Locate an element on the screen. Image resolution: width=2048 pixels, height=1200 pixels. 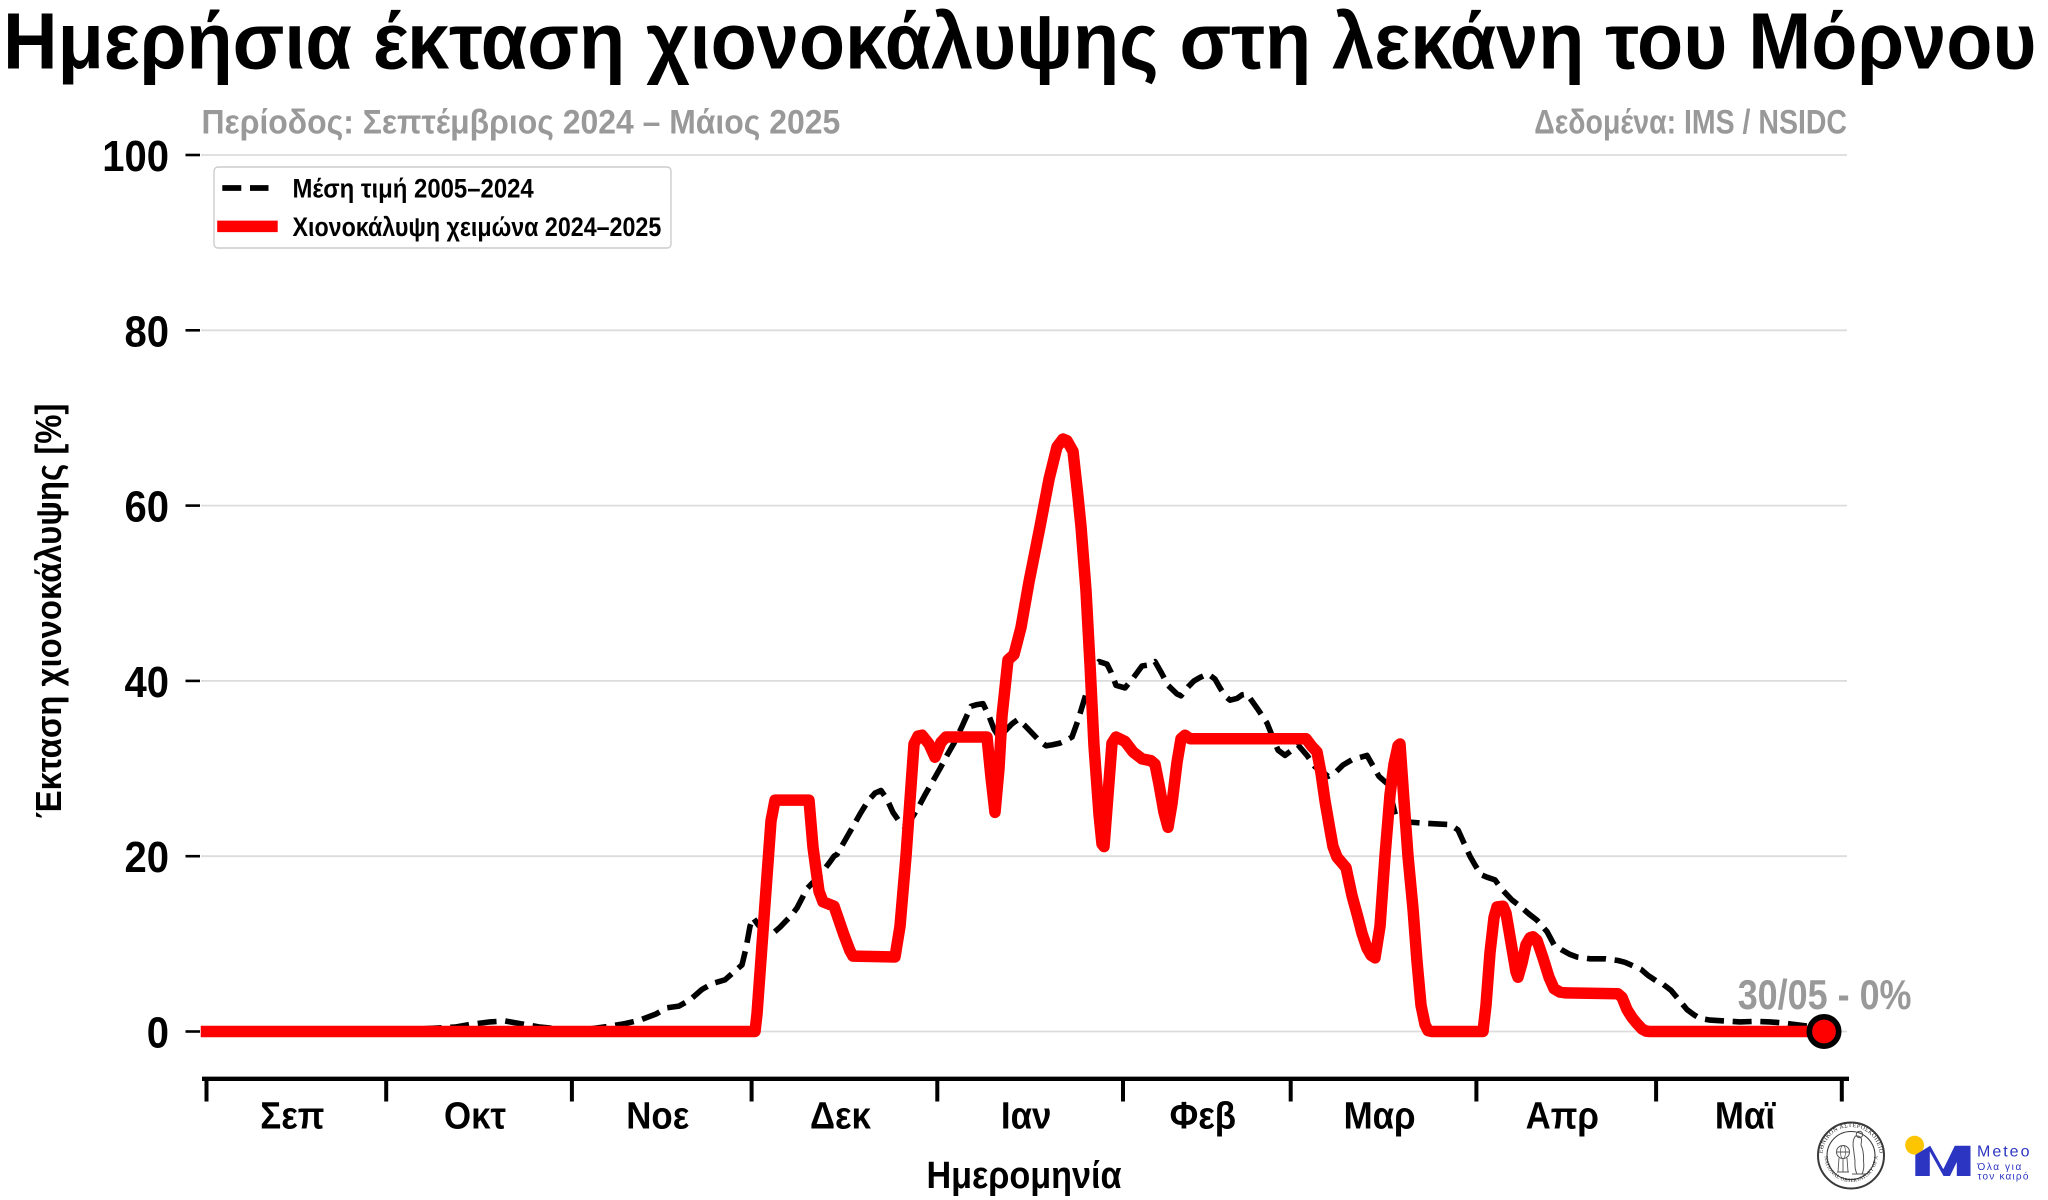
svg-text: Μέση τιμή 2005–2024 is located at coordinates (414, 189).